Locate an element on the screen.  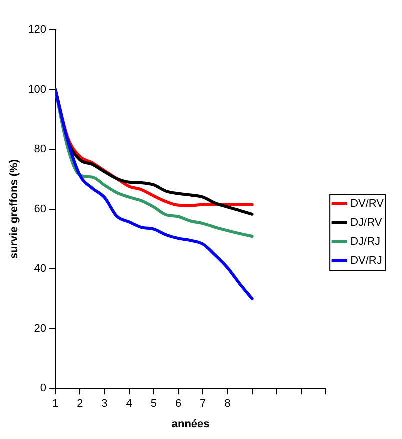
x-tick-label: 7 is located at coordinates (203, 404).